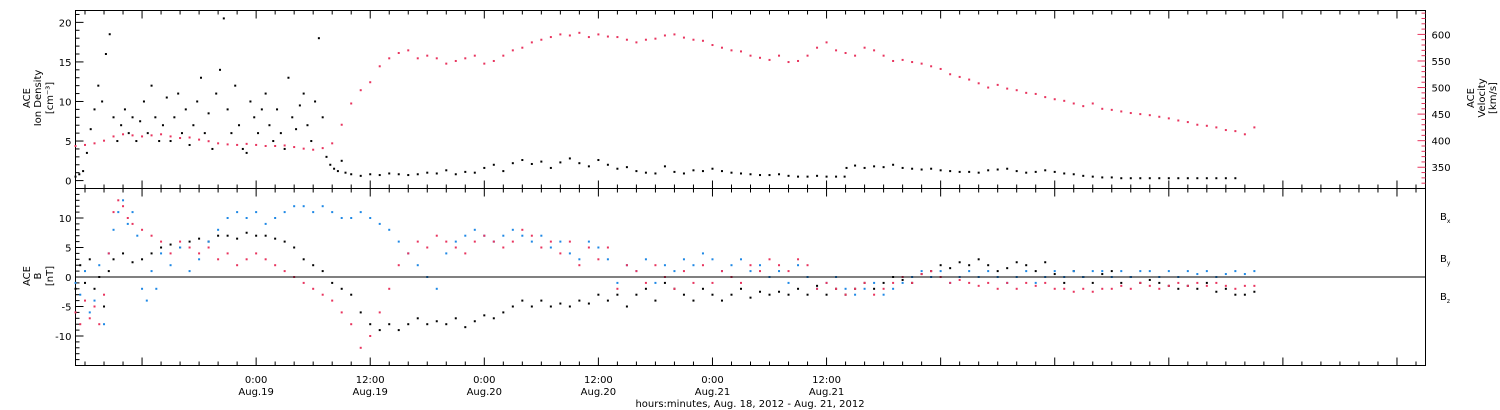 The height and width of the screenshot is (410, 1500). What do you see at coordinates (369, 392) in the screenshot?
I see `x-tick-label-date: Aug.19` at bounding box center [369, 392].